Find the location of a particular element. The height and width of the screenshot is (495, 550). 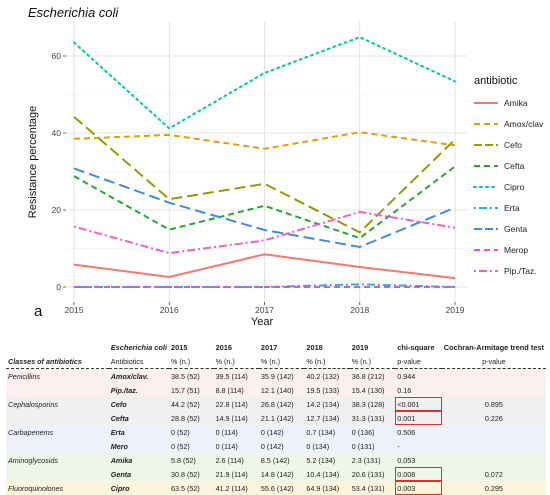

resistance-value-cell: 63.5 (52) is located at coordinates (191, 488).